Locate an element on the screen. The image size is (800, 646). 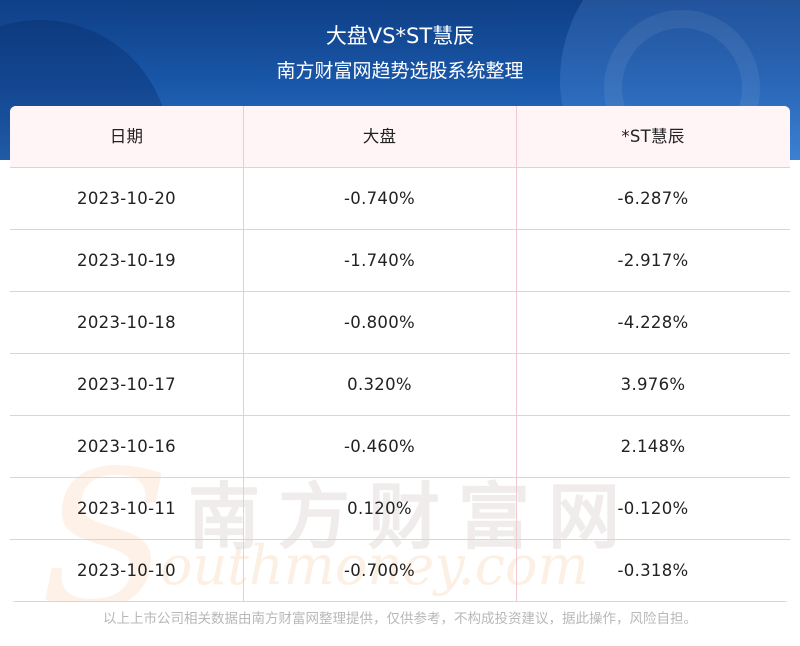
cell-date: 2023-10-18 is located at coordinates (126, 322).